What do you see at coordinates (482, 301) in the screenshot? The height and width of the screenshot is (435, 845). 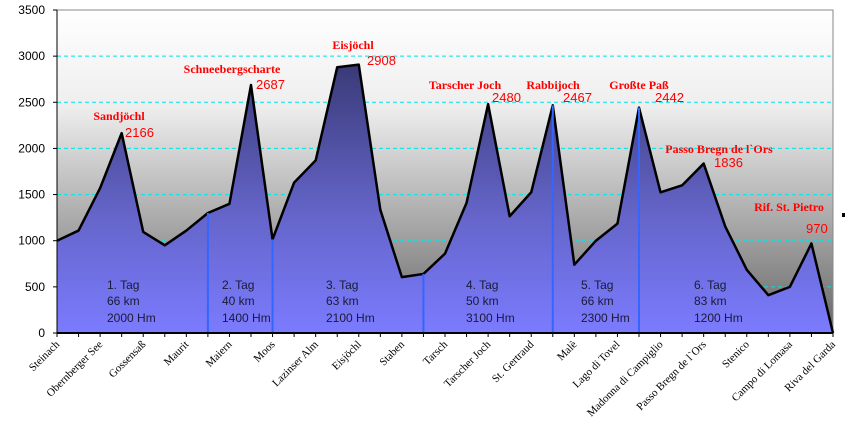 I see `day-4-km: 50 km` at bounding box center [482, 301].